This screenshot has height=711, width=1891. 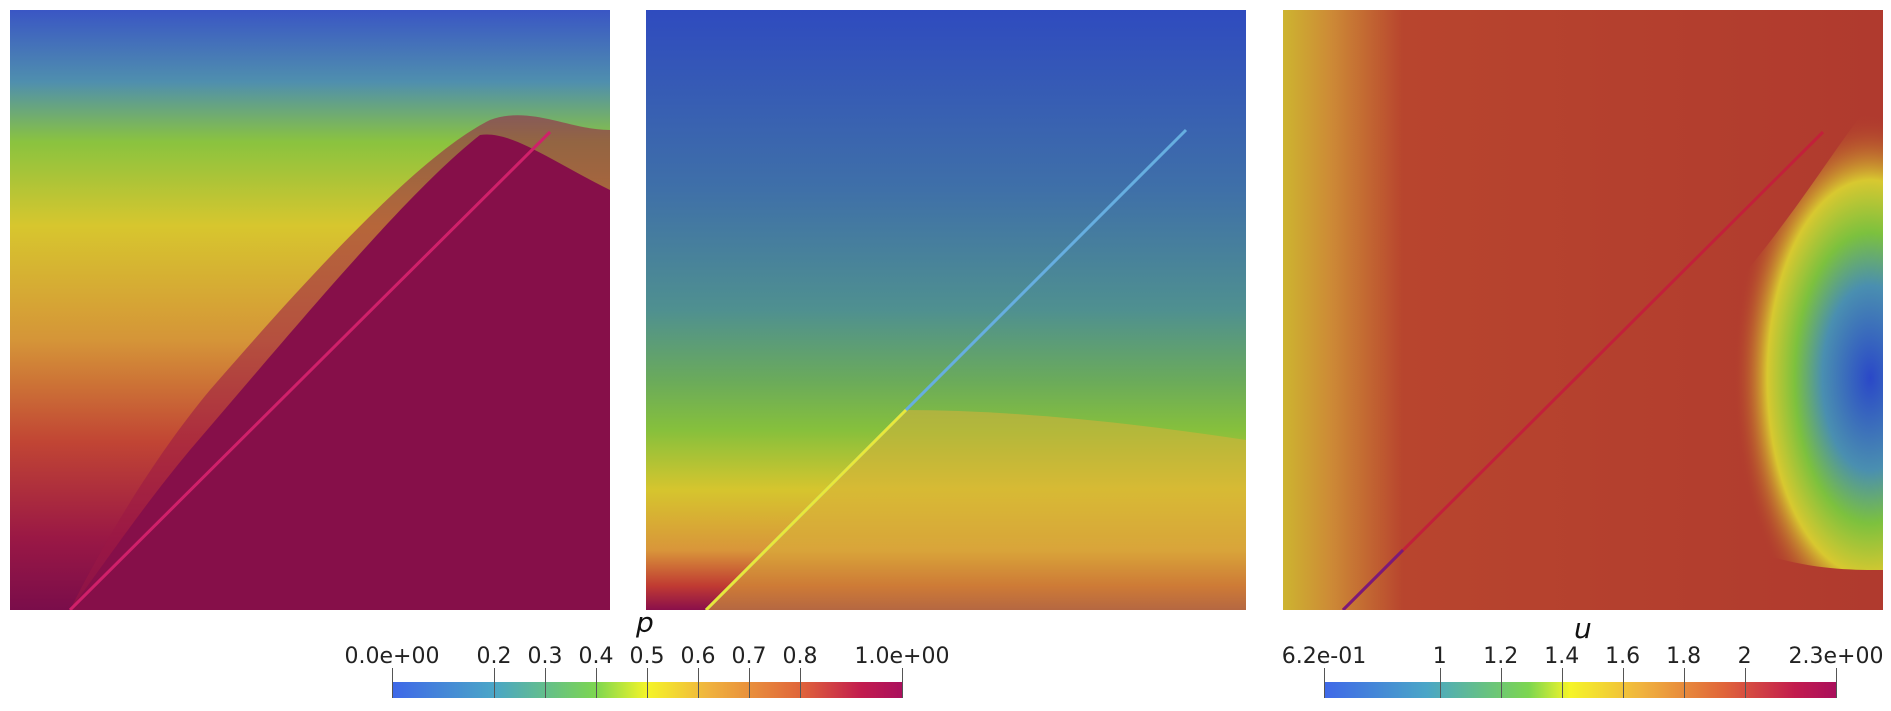 I want to click on colorbar-u-tick-label: 1.8, so click(x=1684, y=656).